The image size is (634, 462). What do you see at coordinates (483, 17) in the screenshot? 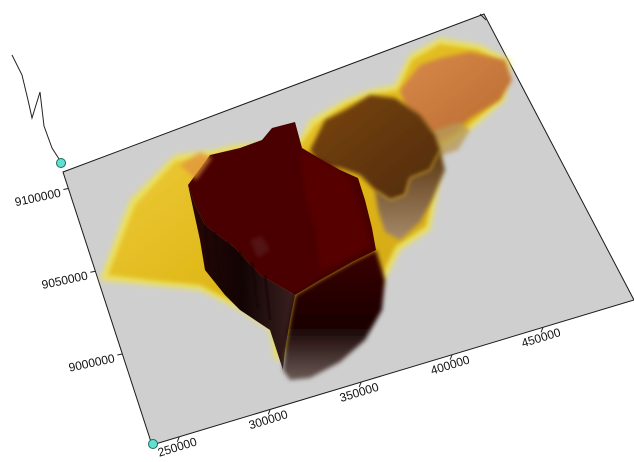
I see `corner-tick-top-right` at bounding box center [483, 17].